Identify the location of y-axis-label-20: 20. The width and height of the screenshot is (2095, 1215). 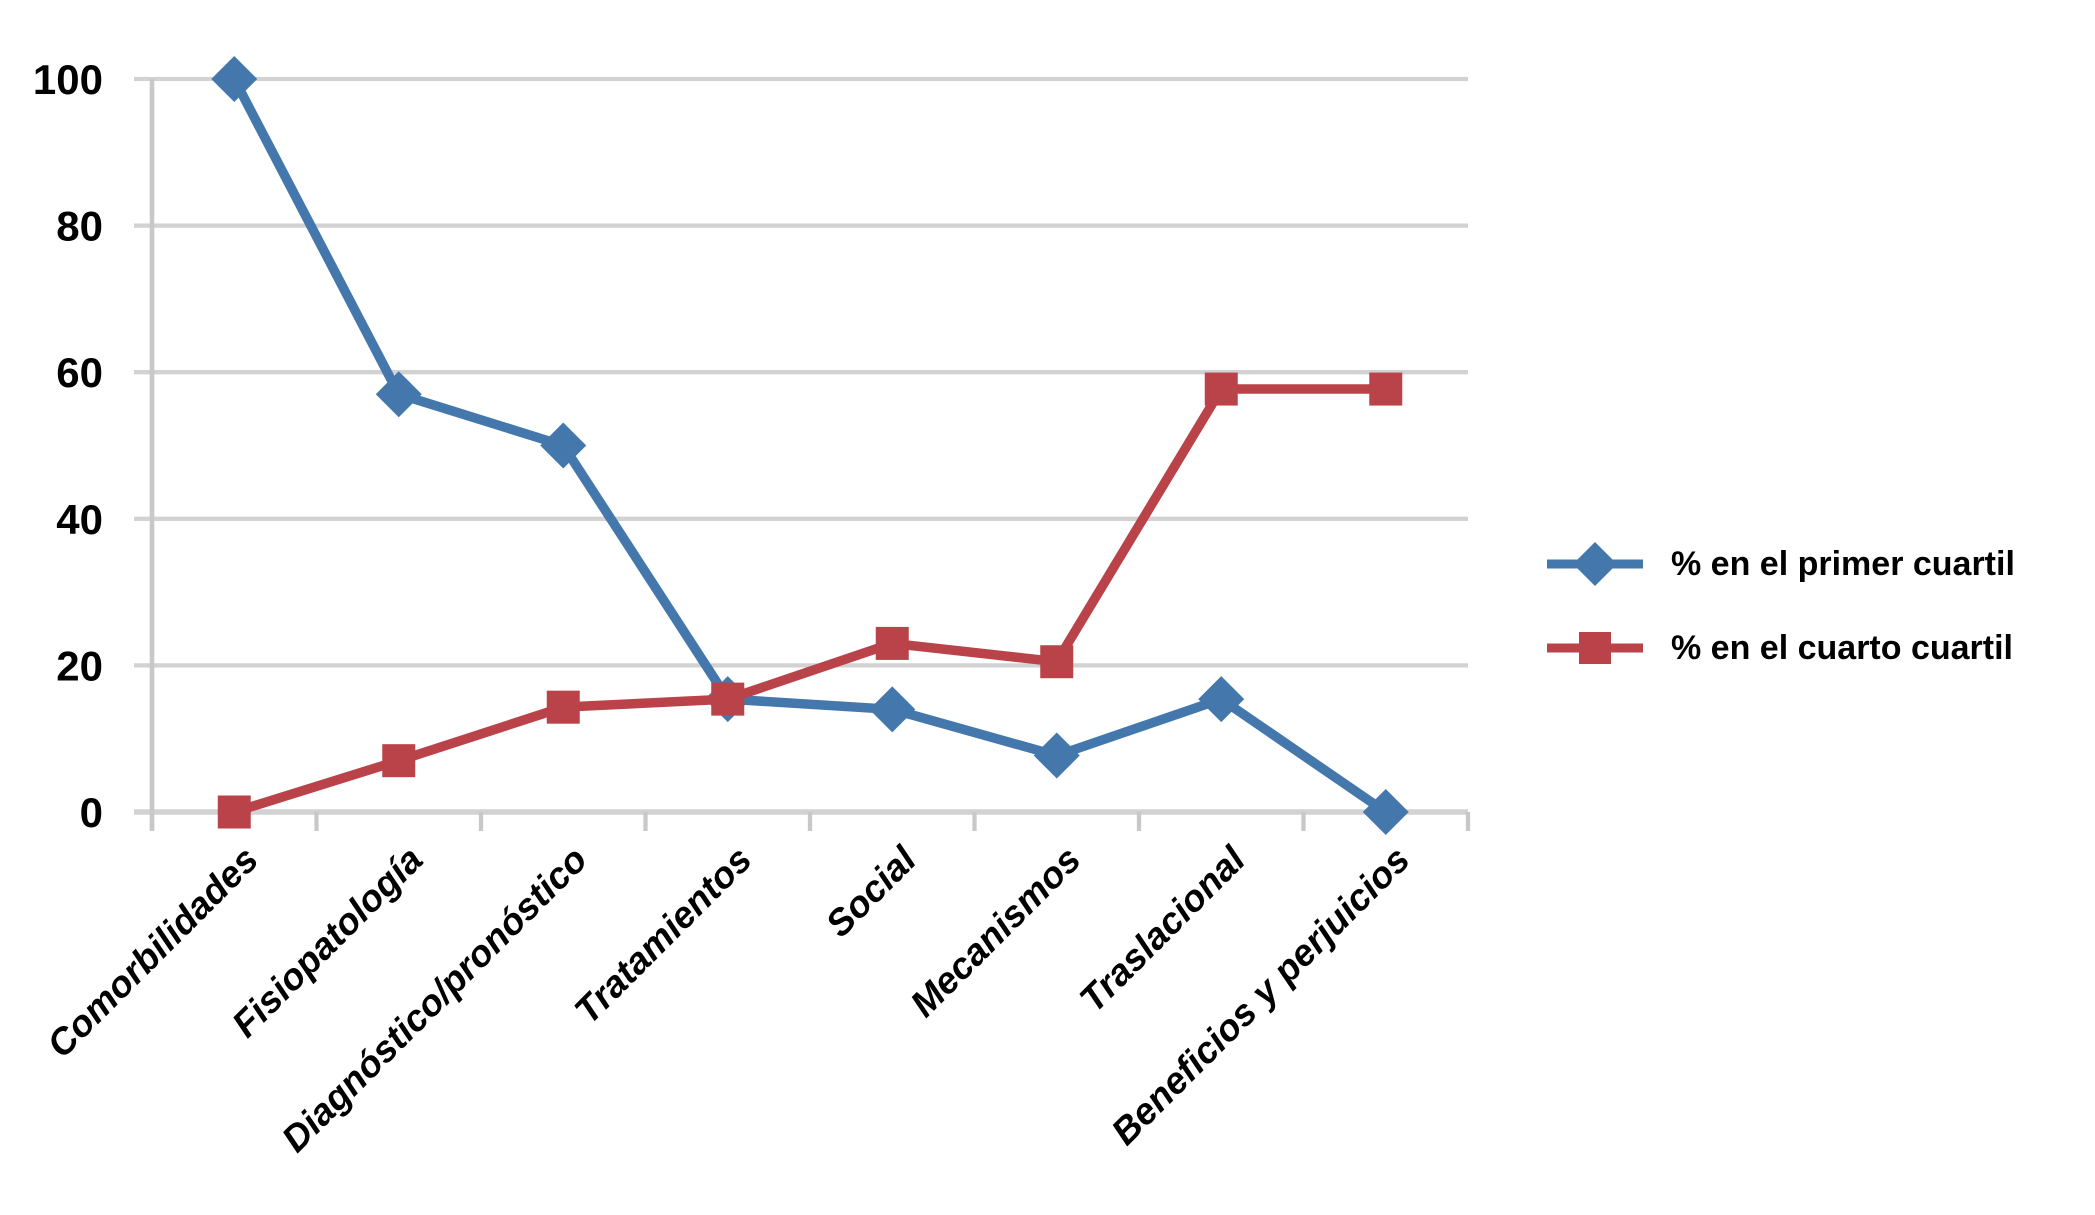
(79, 665).